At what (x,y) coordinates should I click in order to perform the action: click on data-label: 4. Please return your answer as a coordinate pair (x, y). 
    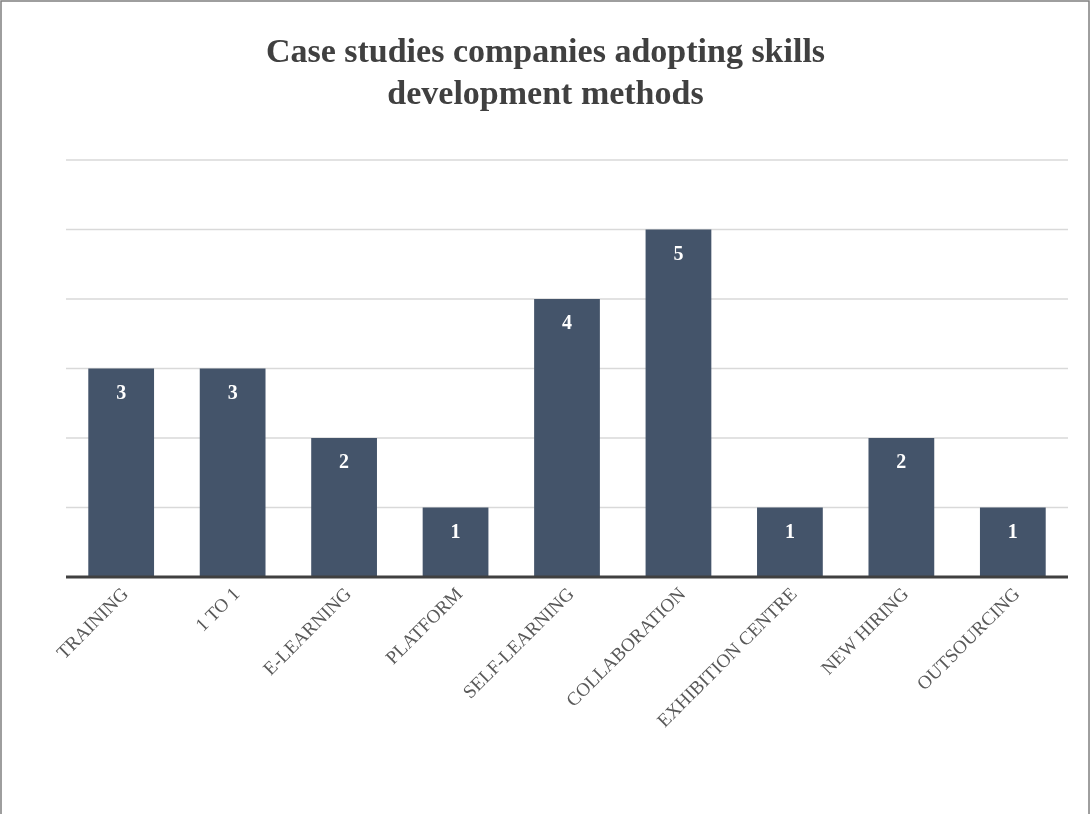
    Looking at the image, I should click on (567, 322).